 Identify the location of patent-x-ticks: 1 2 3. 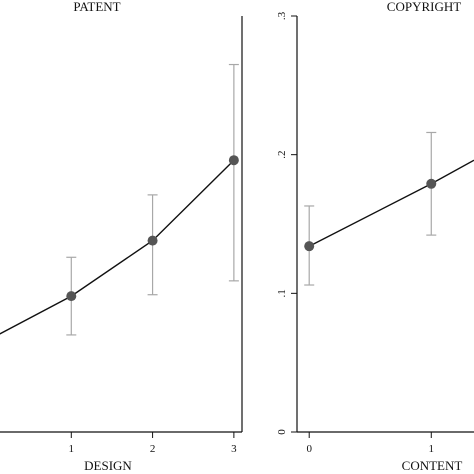
(153, 443).